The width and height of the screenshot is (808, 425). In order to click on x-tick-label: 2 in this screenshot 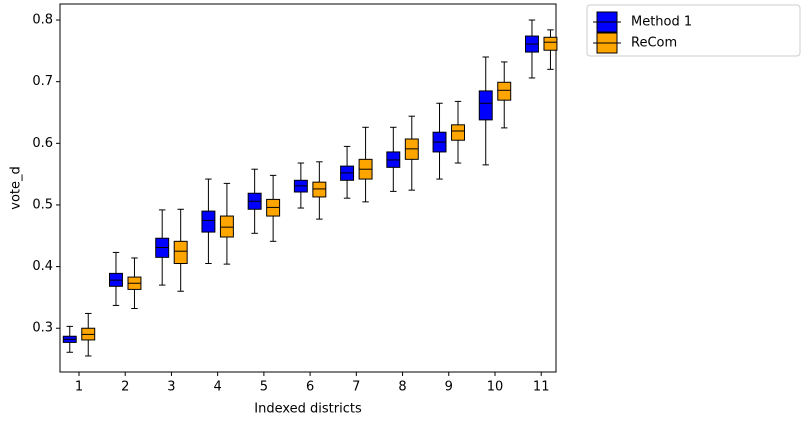, I will do `click(125, 387)`.